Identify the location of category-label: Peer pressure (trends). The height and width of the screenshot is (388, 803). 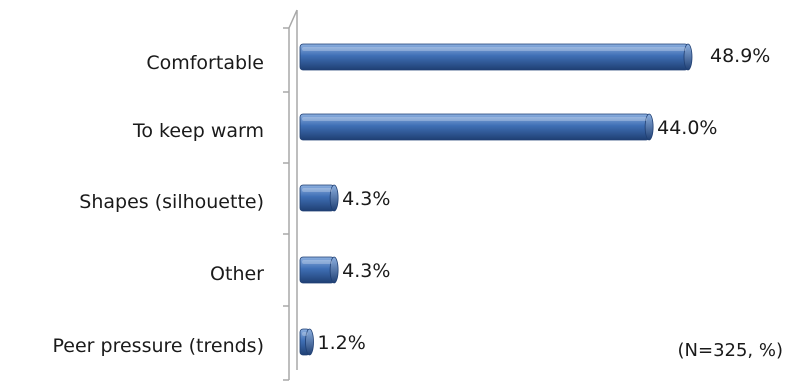
(158, 346).